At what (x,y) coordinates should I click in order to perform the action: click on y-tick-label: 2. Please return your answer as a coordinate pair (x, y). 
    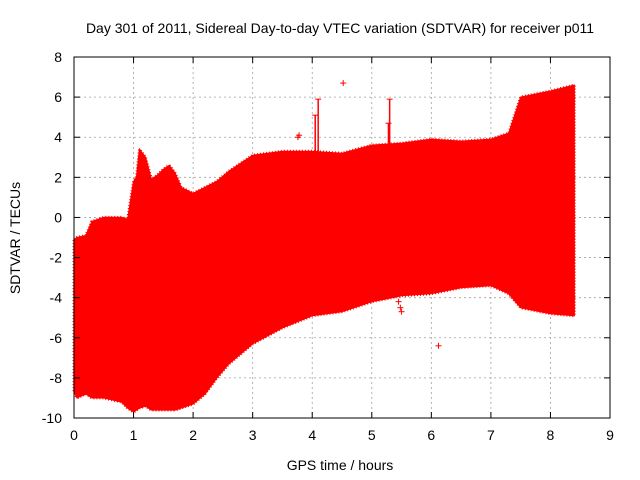
    Looking at the image, I should click on (58, 177).